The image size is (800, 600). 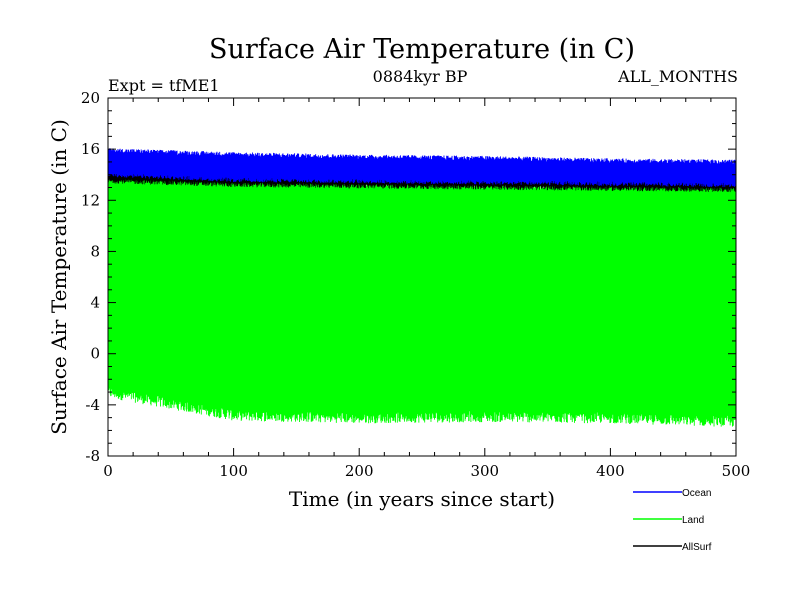 What do you see at coordinates (90, 149) in the screenshot?
I see `y-tick-label: 16` at bounding box center [90, 149].